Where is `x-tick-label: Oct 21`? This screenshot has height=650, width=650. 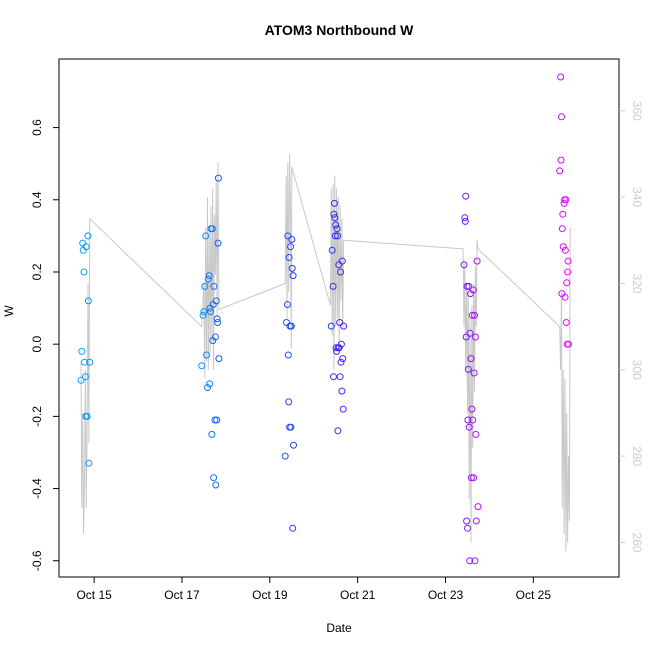
x-tick-label: Oct 21 is located at coordinates (358, 595).